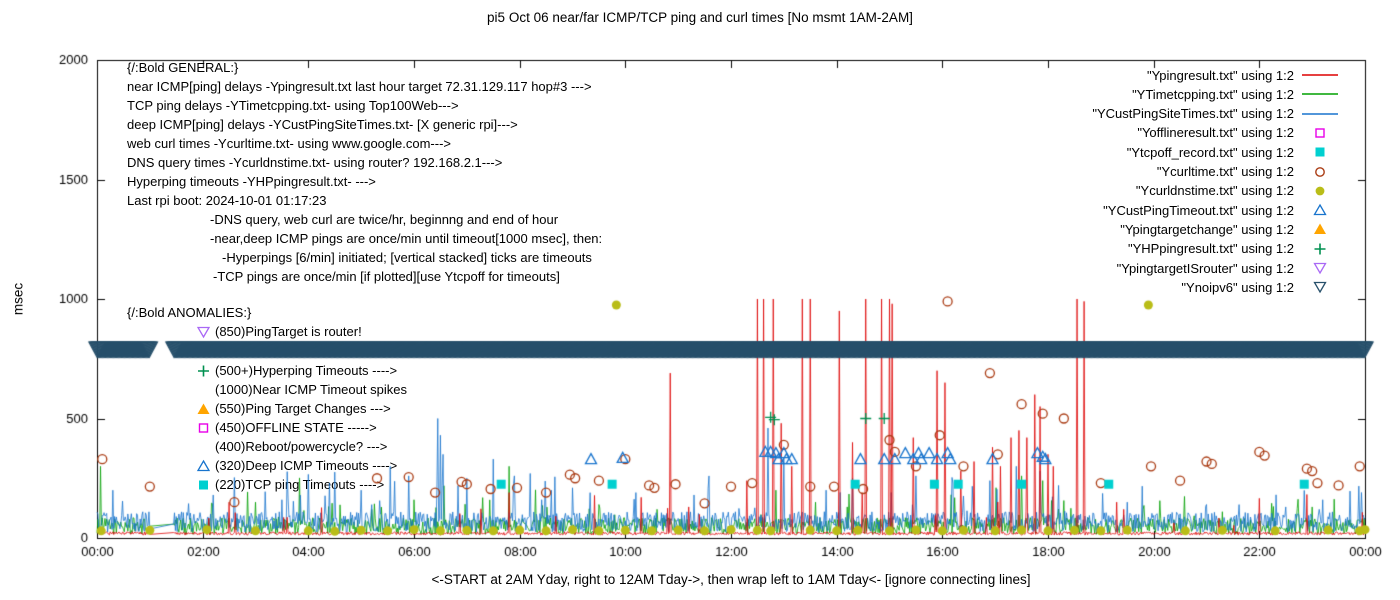 This screenshot has width=1400, height=600. I want to click on legend-entry: "Ytcpoff_record.txt" using 1:2, so click(1233, 152).